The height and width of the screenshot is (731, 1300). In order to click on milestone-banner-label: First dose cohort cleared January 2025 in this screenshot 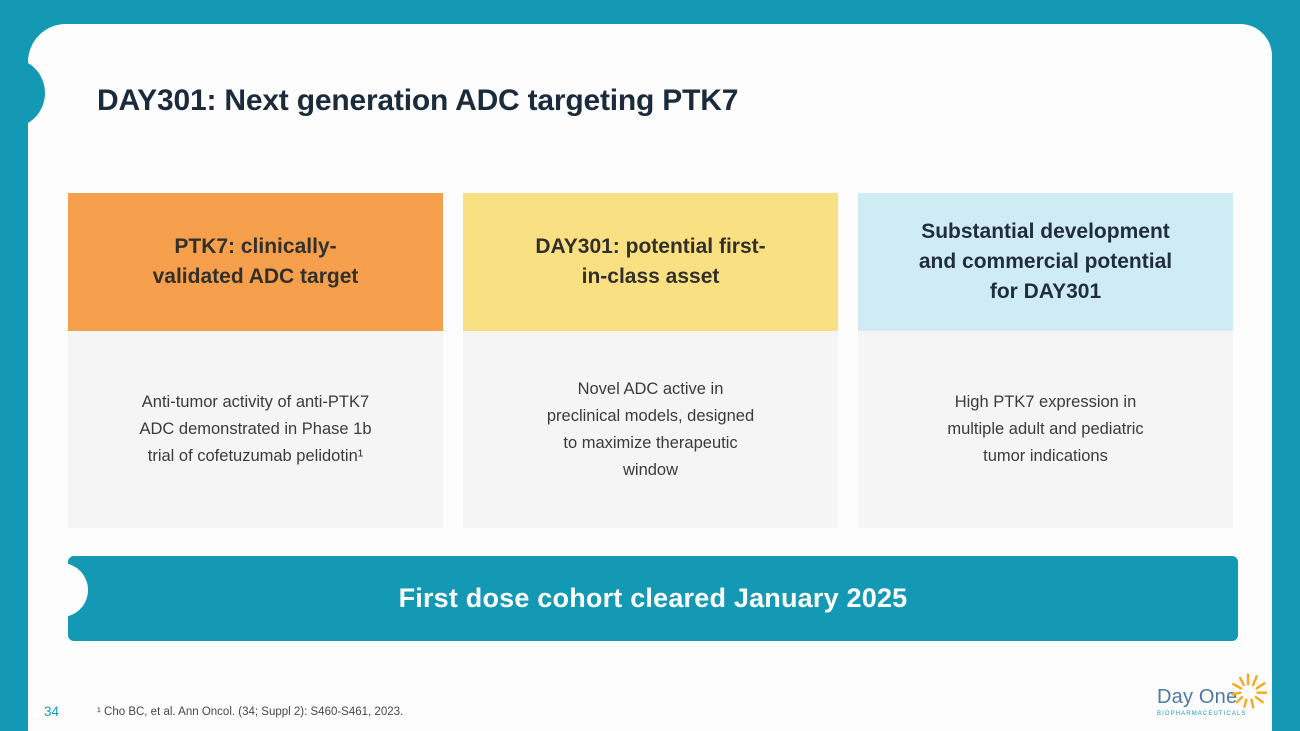, I will do `click(653, 598)`.